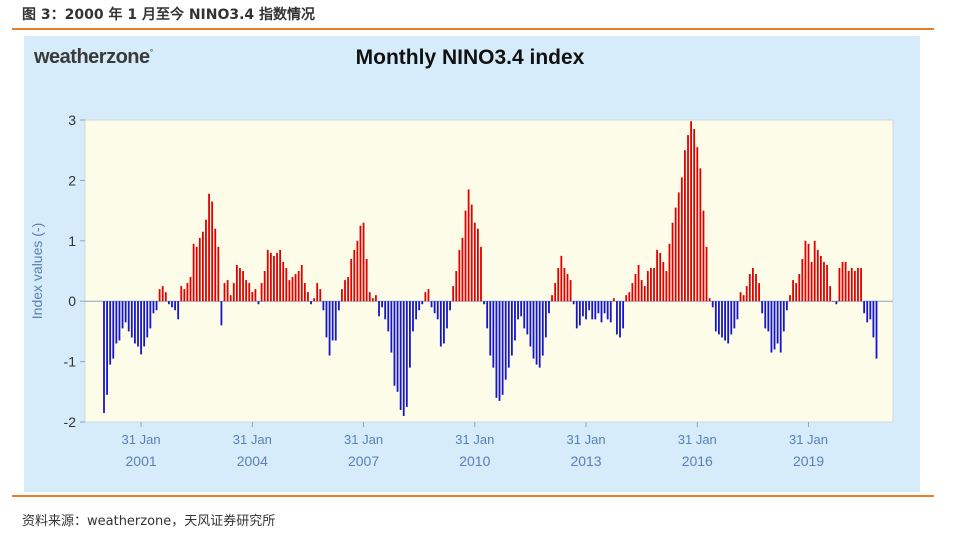  Describe the element at coordinates (72, 241) in the screenshot. I see `y-tick-label: 1` at that location.